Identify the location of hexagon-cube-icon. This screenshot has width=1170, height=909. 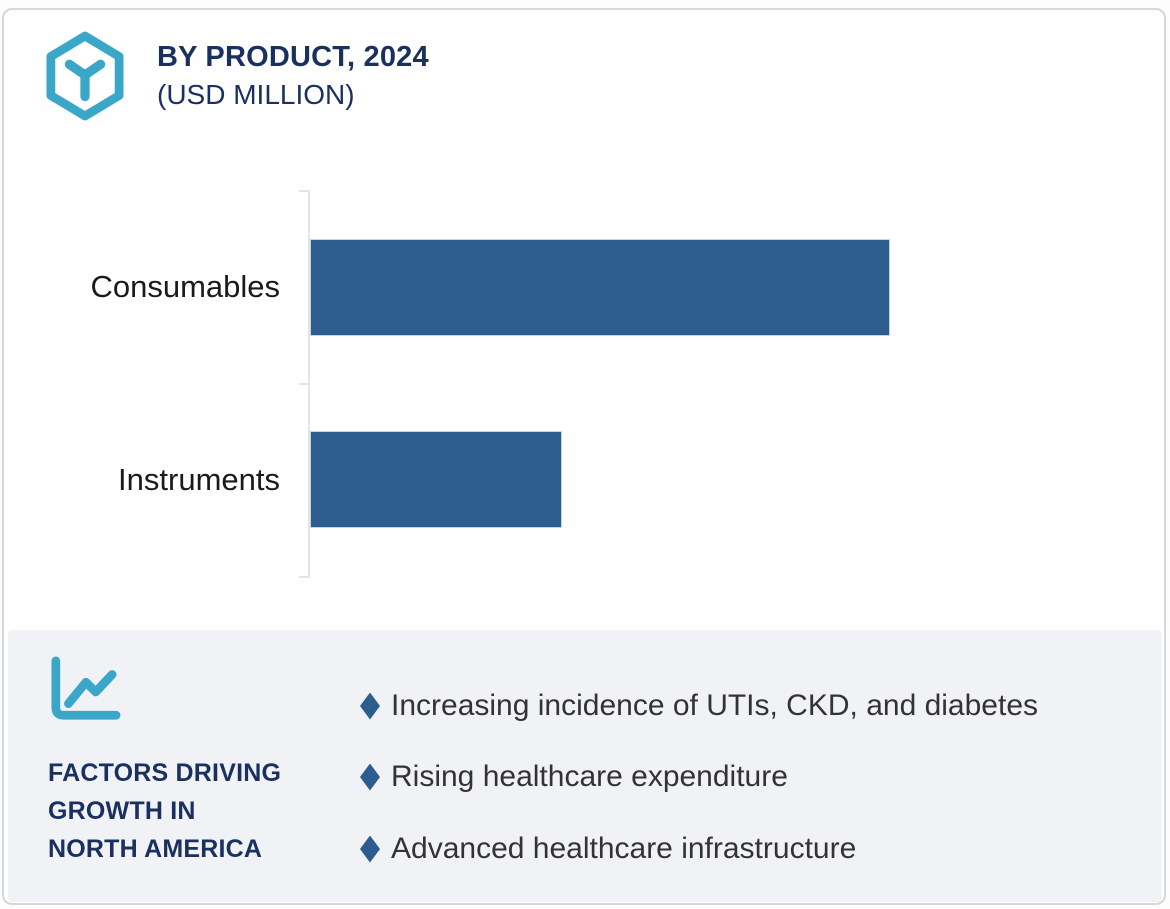
(85, 76).